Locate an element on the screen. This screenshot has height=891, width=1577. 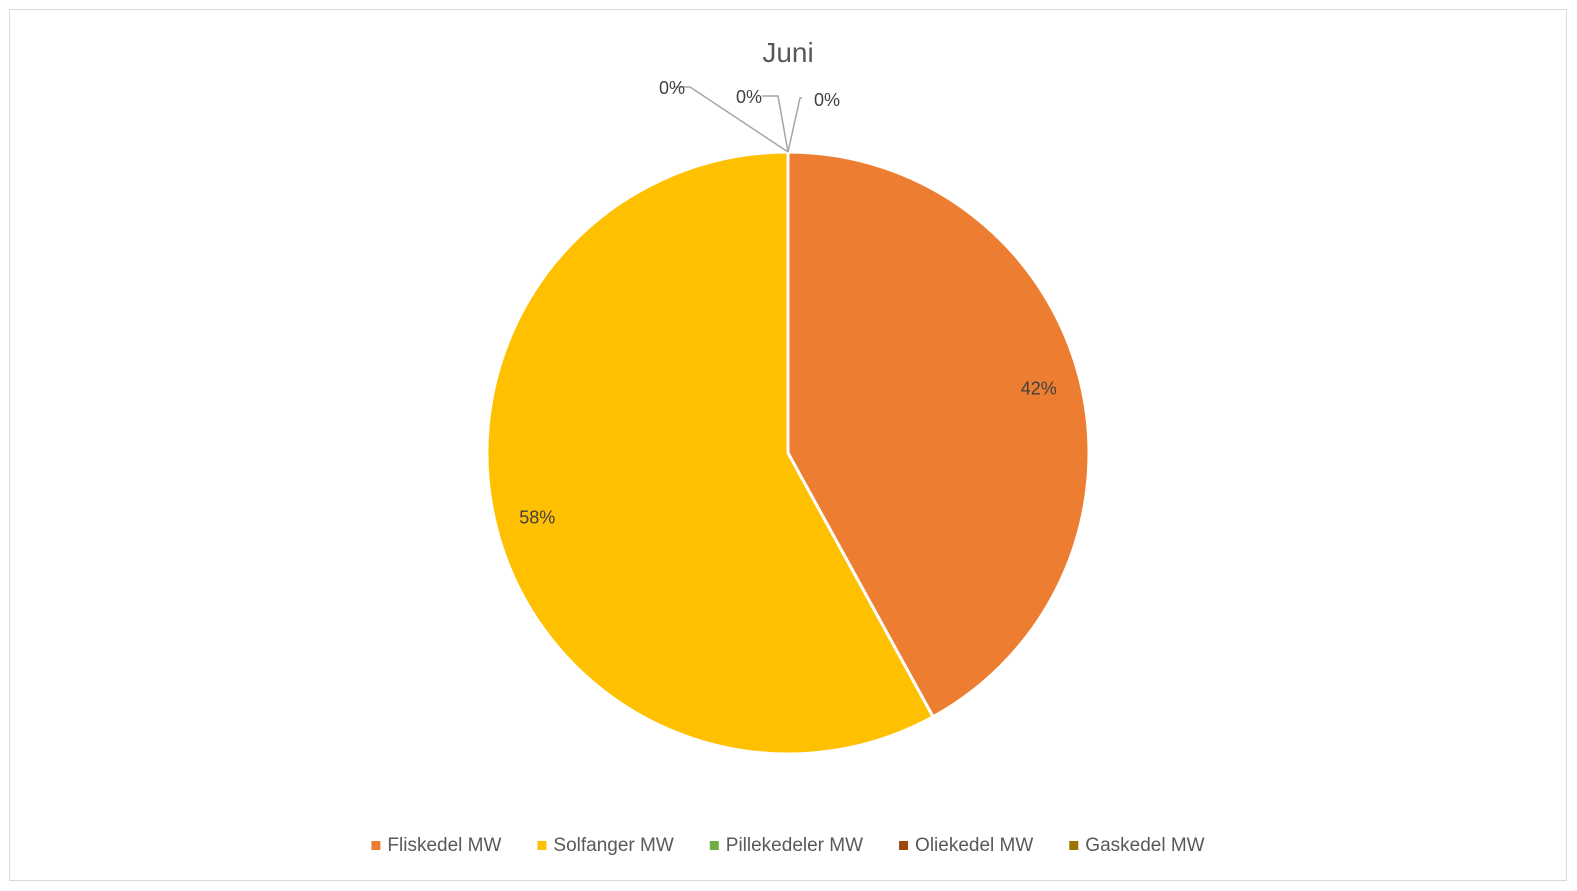
legend-item-fliskedel-mw: Fliskedel MW is located at coordinates (436, 845).